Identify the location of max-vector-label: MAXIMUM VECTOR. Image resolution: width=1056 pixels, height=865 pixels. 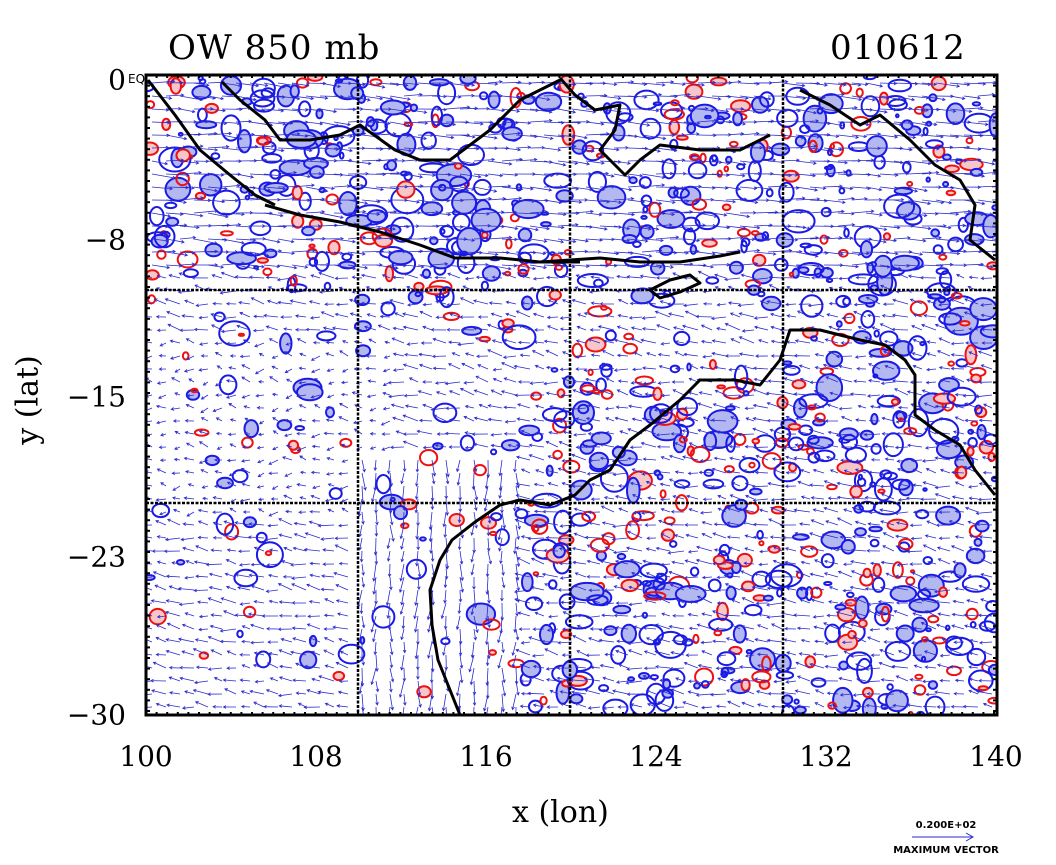
(946, 850).